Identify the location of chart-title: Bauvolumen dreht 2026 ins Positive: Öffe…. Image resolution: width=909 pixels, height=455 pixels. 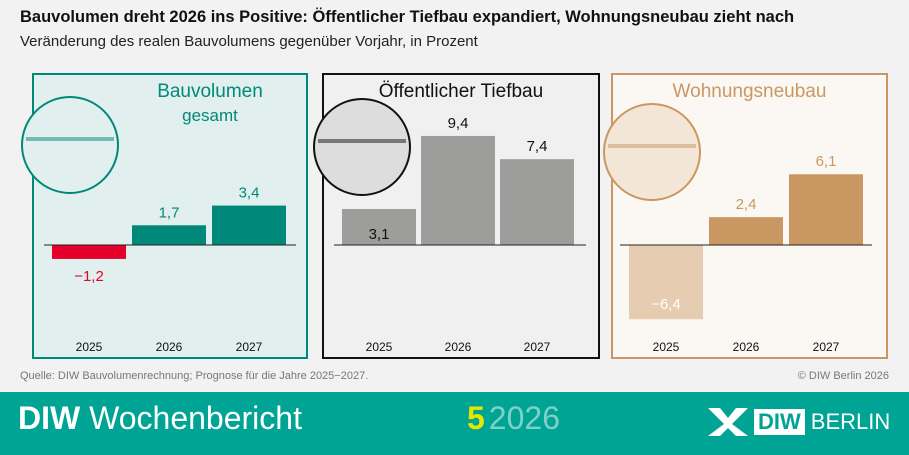
(407, 17).